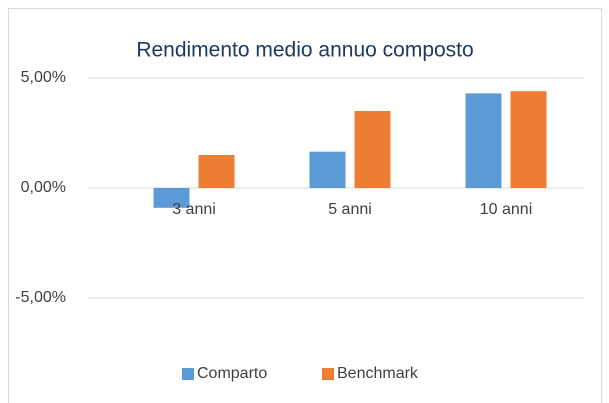 The image size is (609, 403). What do you see at coordinates (43, 77) in the screenshot?
I see `y-tick-label: 5,00%` at bounding box center [43, 77].